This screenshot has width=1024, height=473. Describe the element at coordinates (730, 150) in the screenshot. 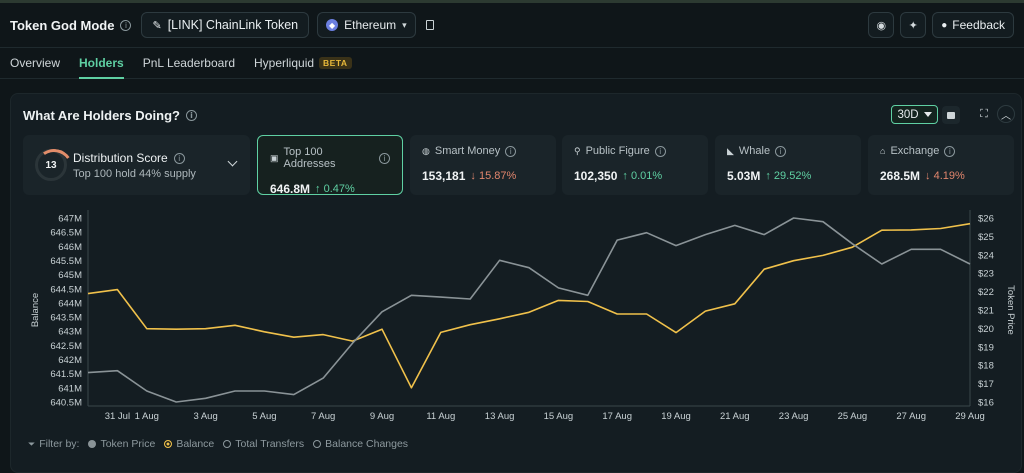

I see `whale-icon: ◣` at that location.